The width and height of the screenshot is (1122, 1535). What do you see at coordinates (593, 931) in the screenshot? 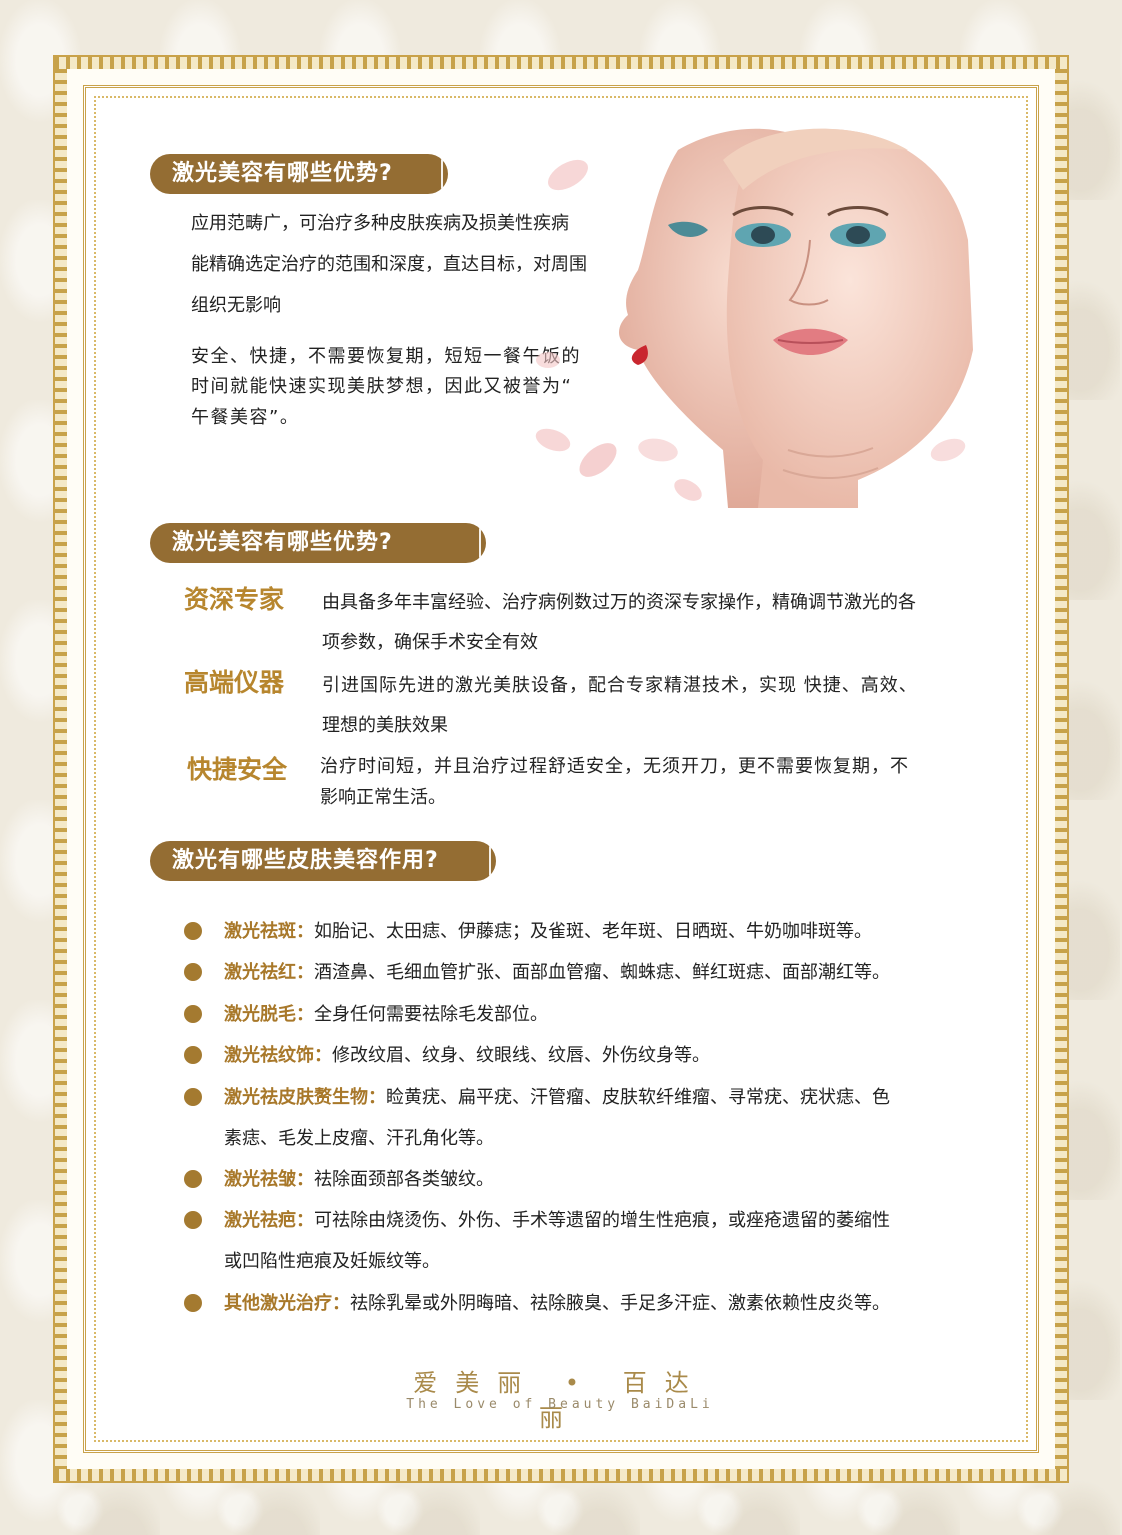
I see `effect-text: 如胎记、太田痣、伊藤痣；及雀斑、老年斑、日晒斑、牛奶咖啡斑等。` at bounding box center [593, 931].